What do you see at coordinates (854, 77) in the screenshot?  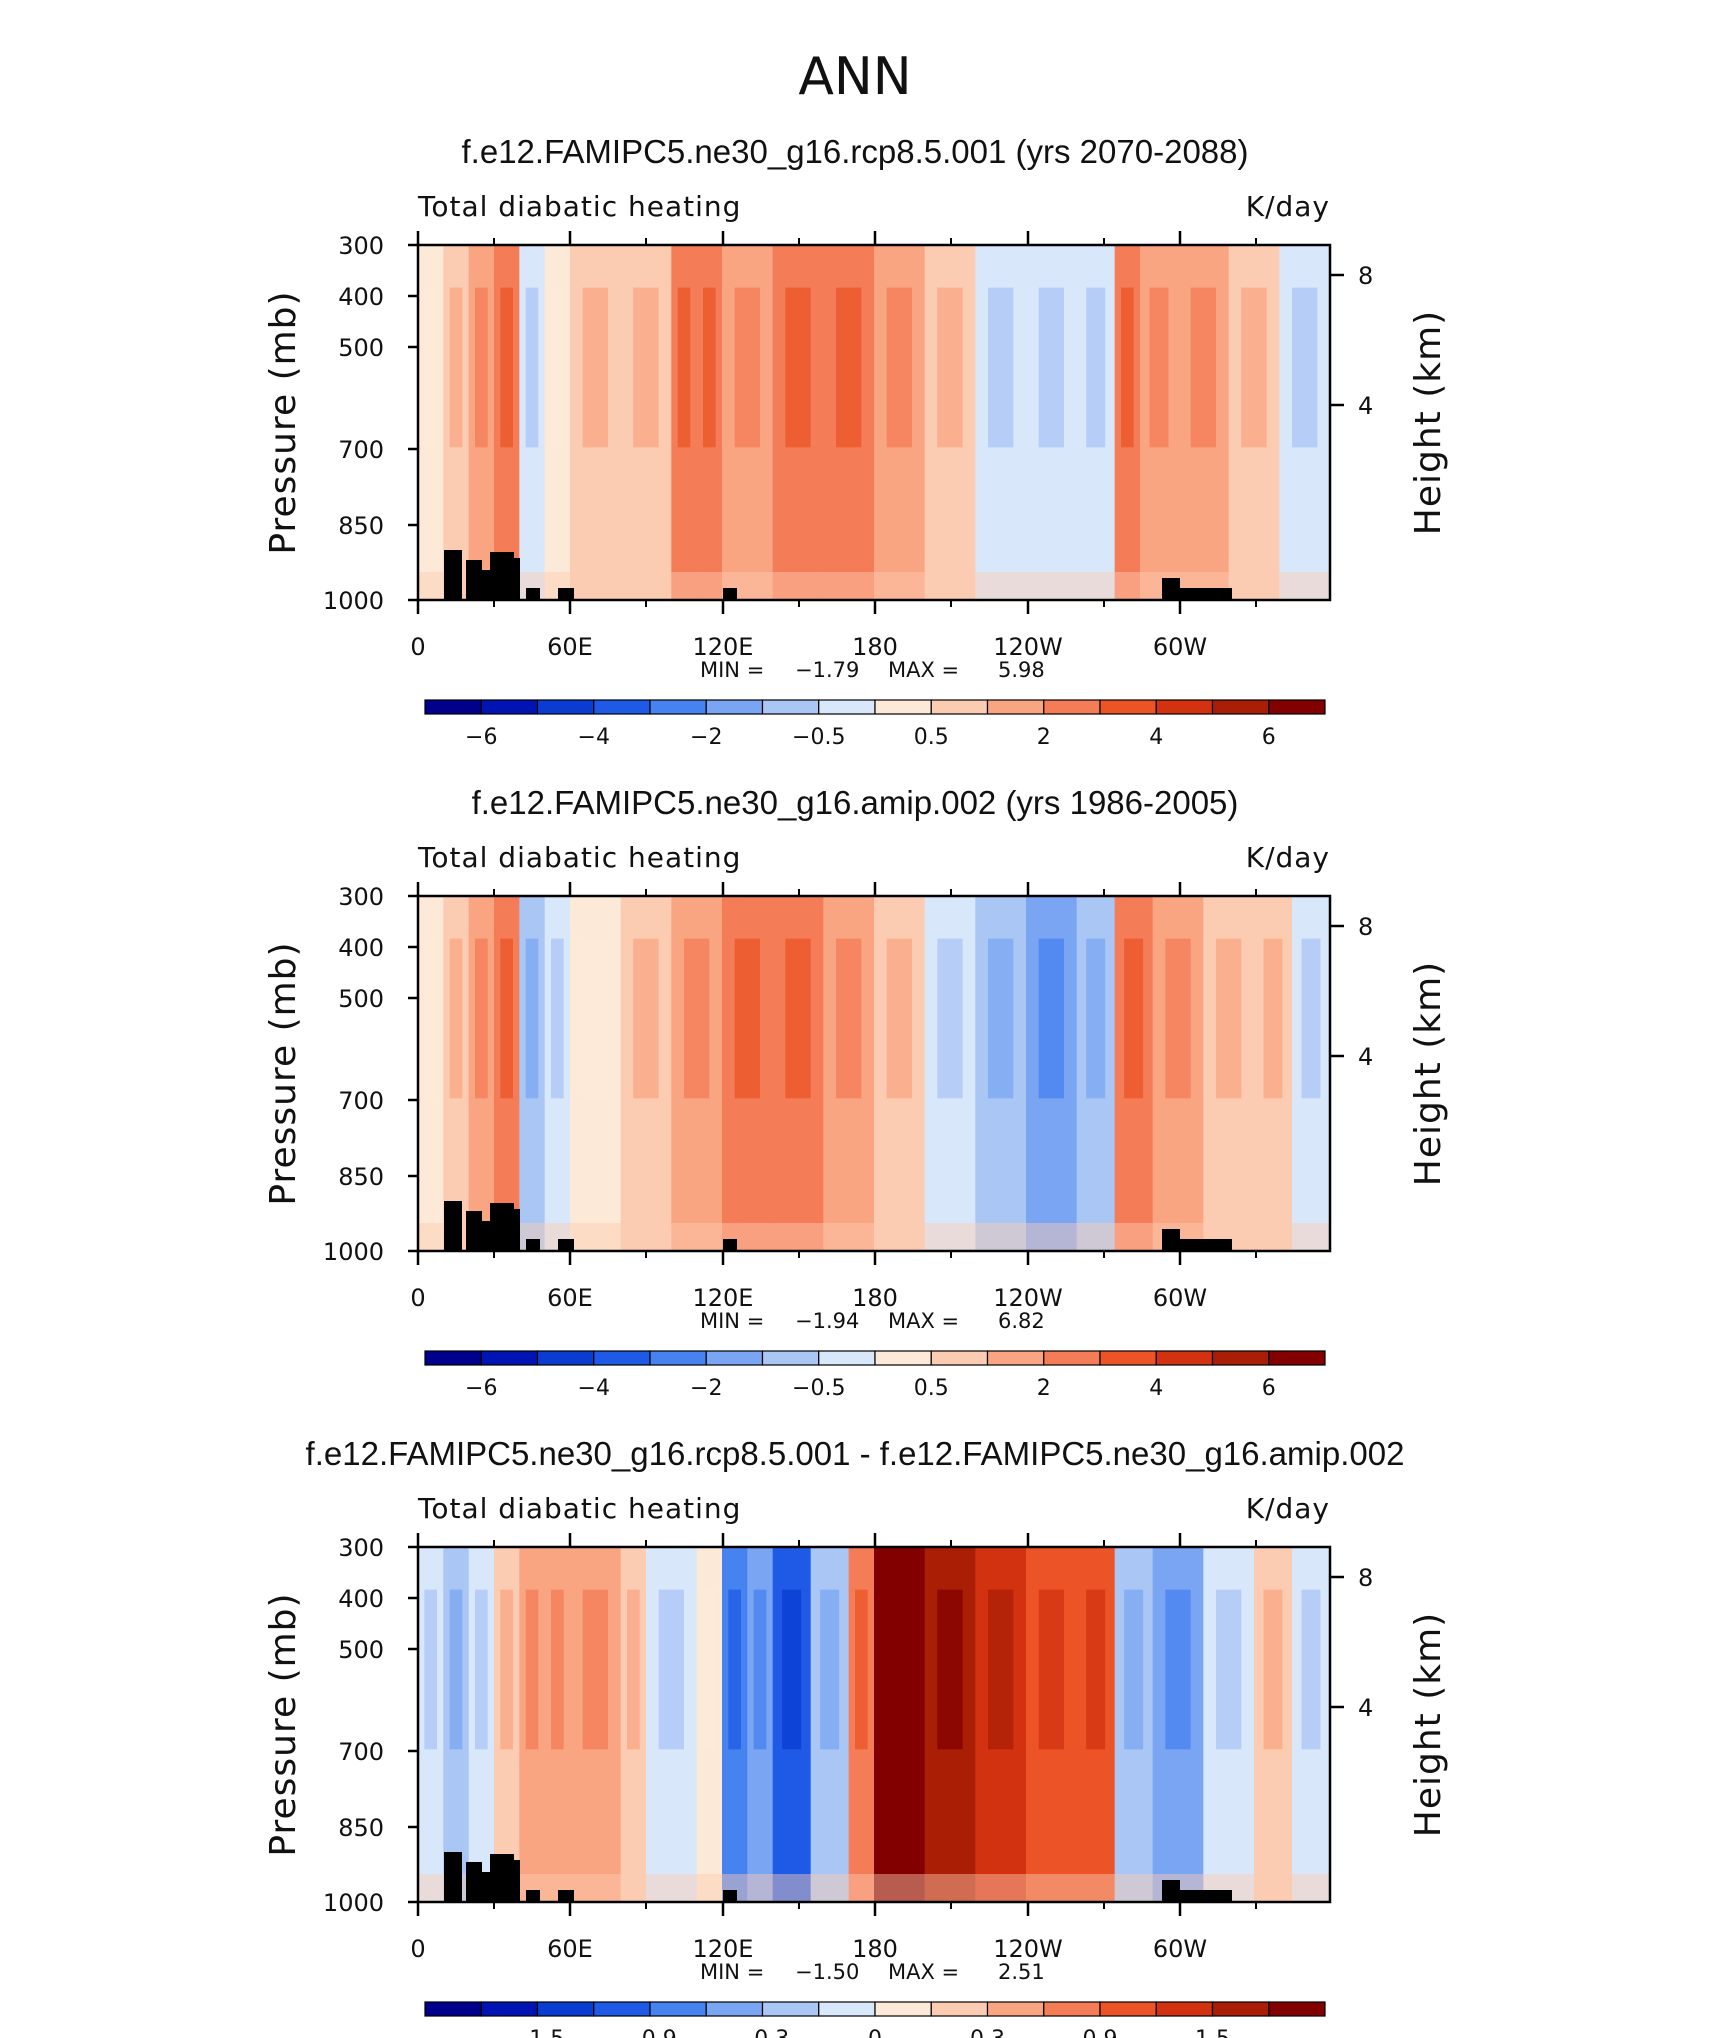 I see `figure-title: ANN` at bounding box center [854, 77].